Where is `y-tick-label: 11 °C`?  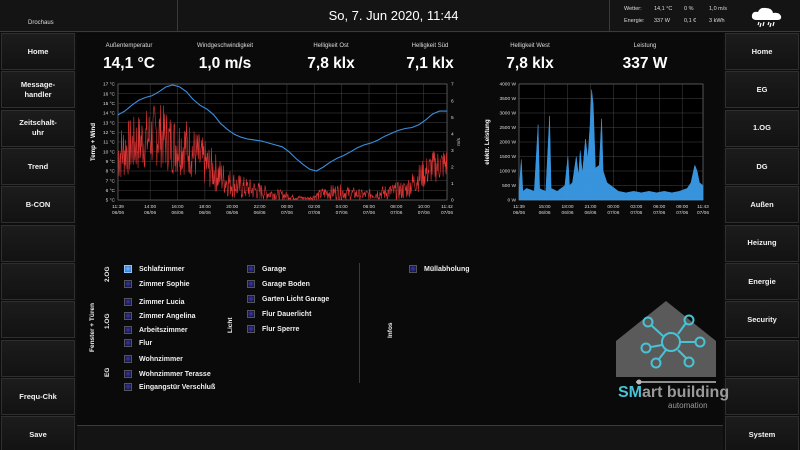
y-tick-label: 11 °C is located at coordinates (109, 143).